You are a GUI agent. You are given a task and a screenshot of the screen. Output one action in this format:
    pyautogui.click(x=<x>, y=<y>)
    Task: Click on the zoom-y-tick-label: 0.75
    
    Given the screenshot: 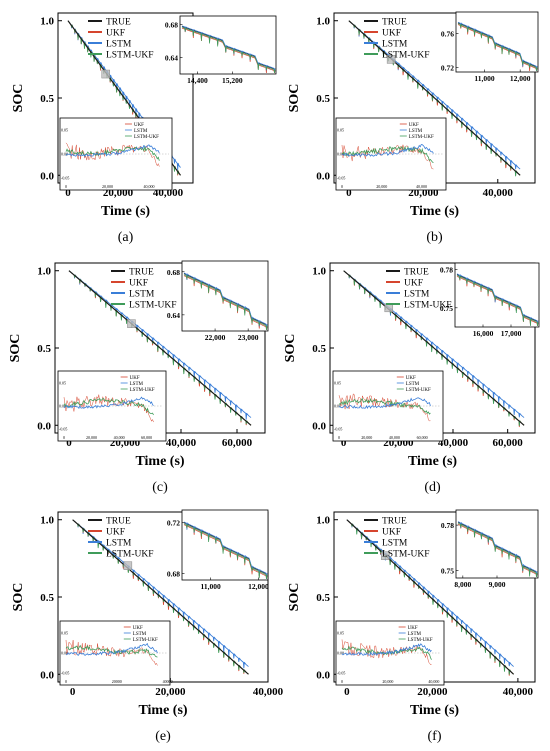 What is the action you would take?
    pyautogui.click(x=447, y=570)
    